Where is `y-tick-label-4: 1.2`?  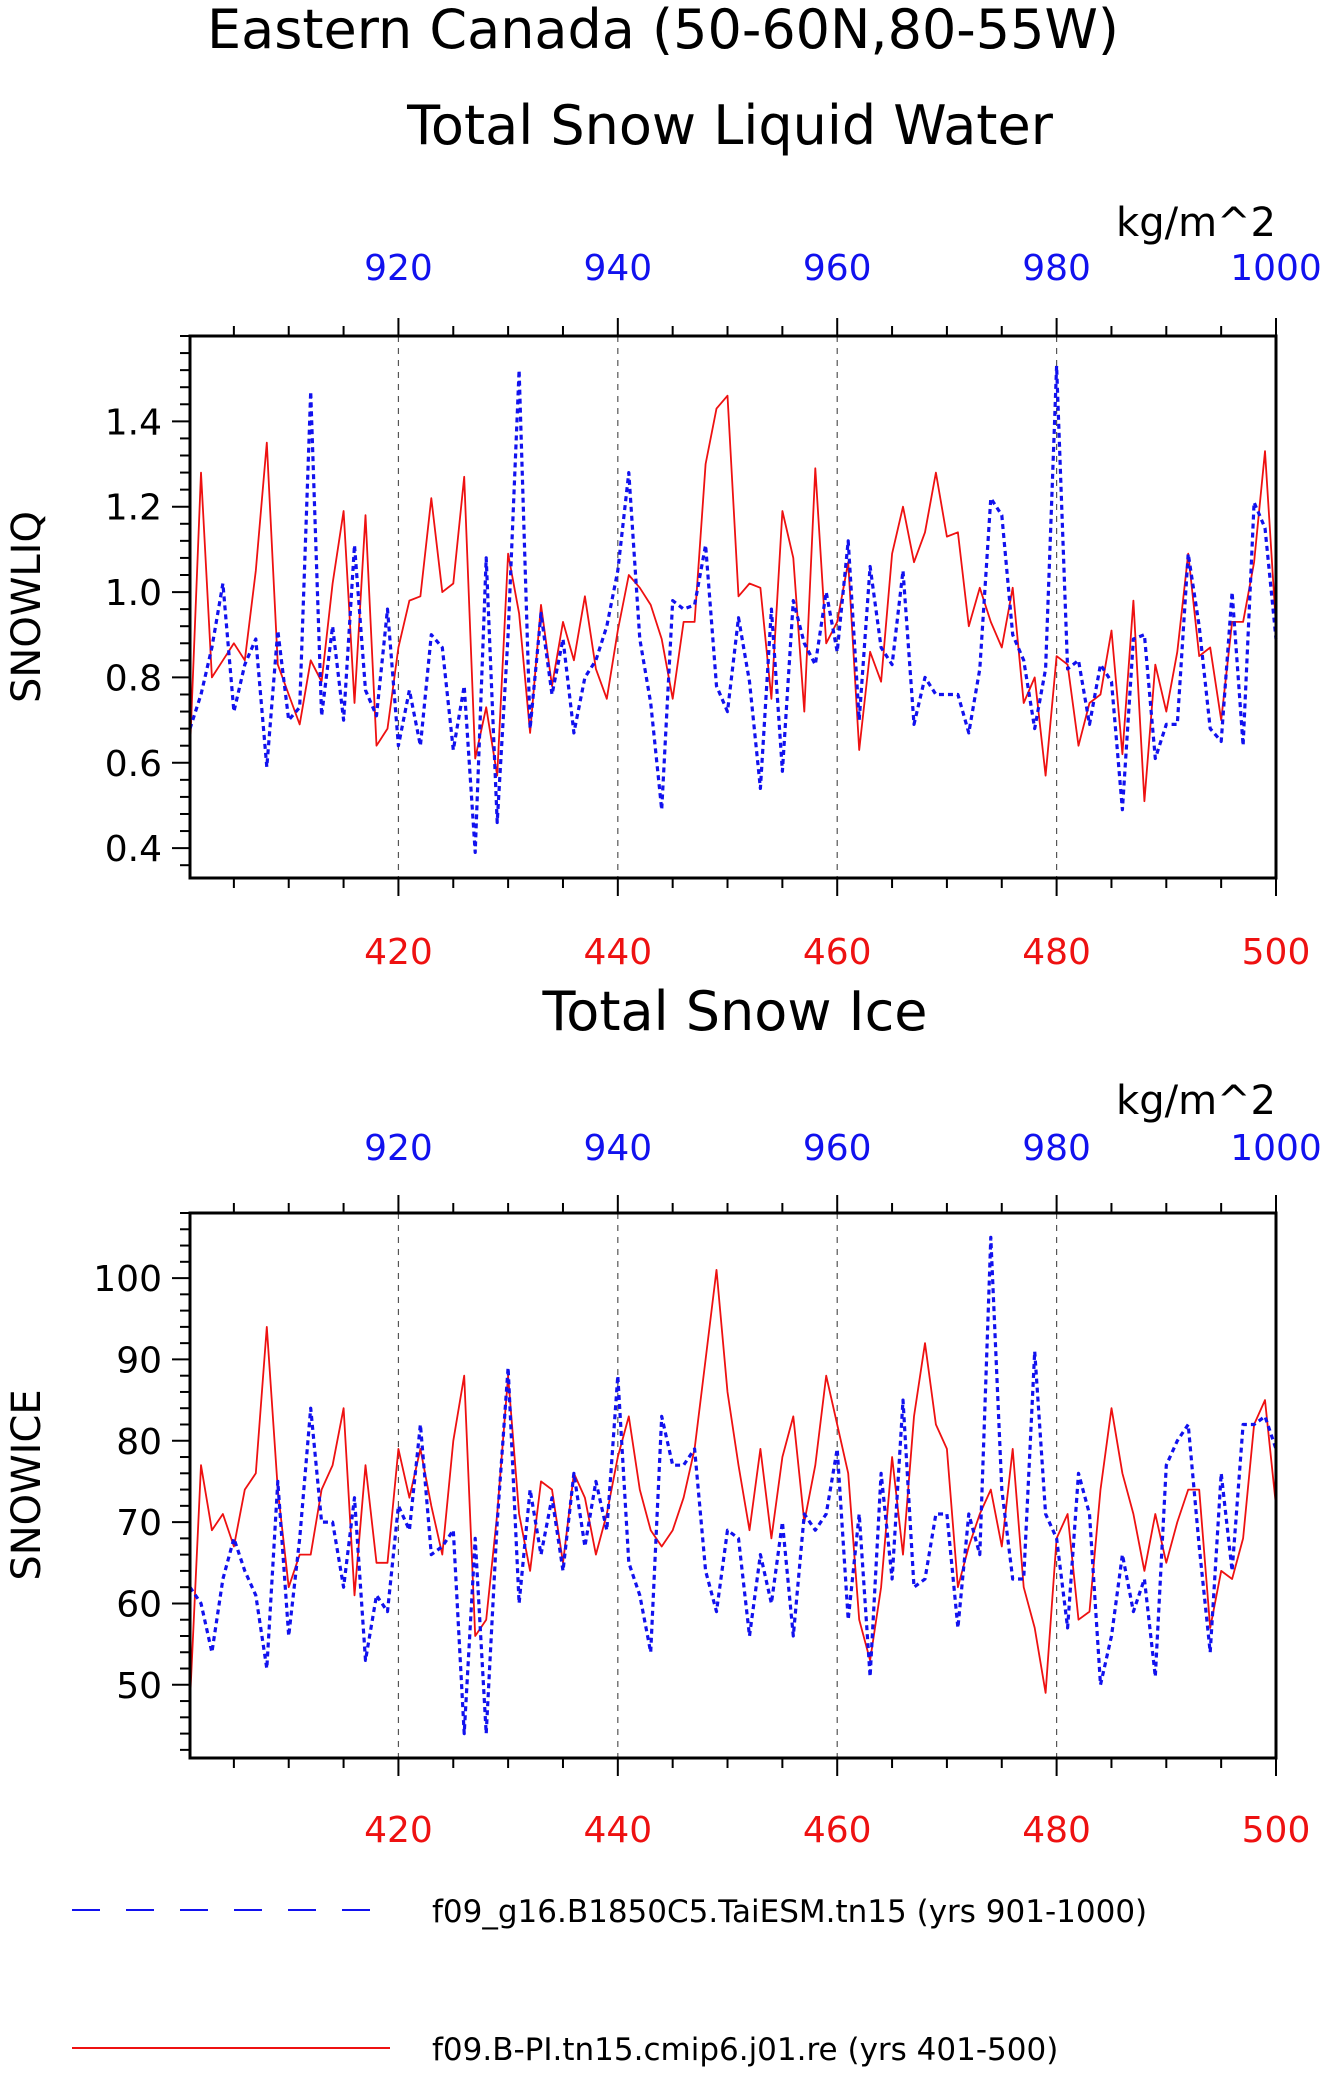 y-tick-label-4: 1.2 is located at coordinates (133, 508).